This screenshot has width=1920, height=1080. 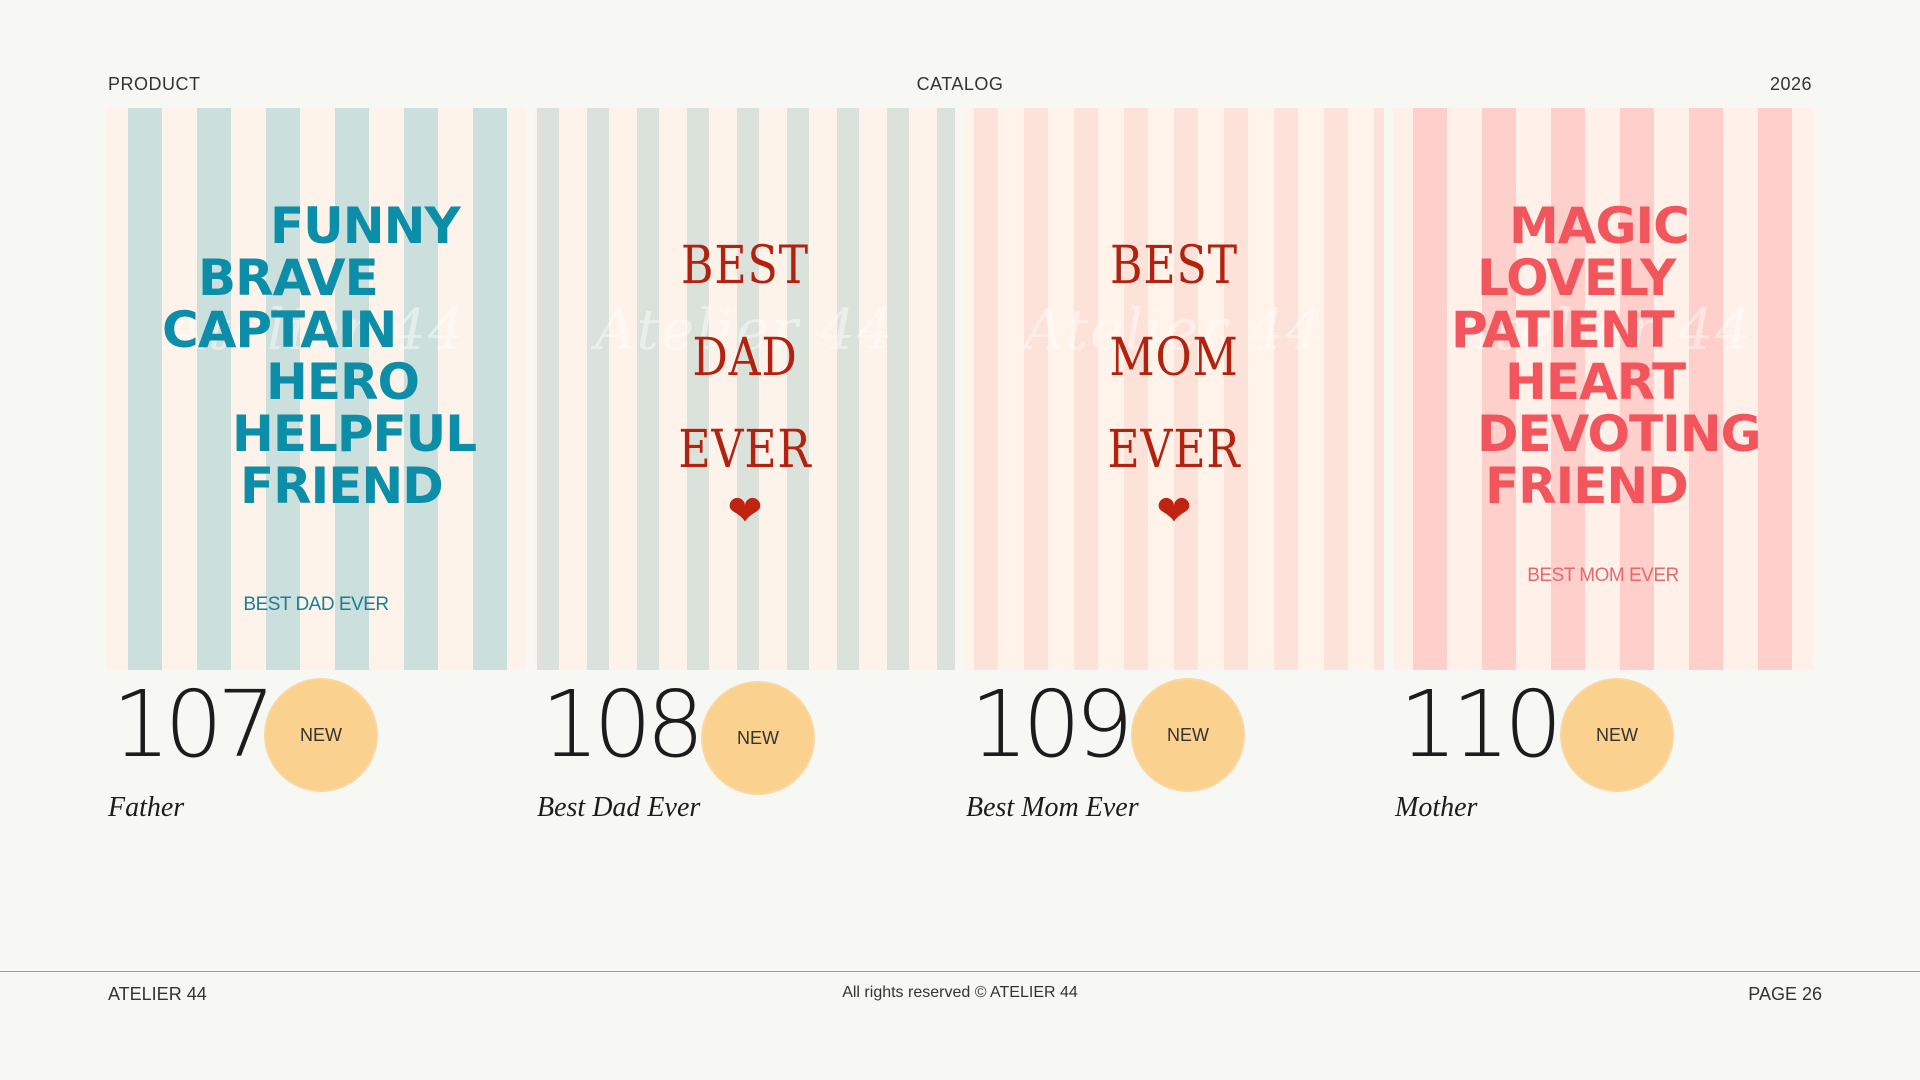 What do you see at coordinates (1603, 575) in the screenshot?
I see `product-tagline: BEST MOM EVER` at bounding box center [1603, 575].